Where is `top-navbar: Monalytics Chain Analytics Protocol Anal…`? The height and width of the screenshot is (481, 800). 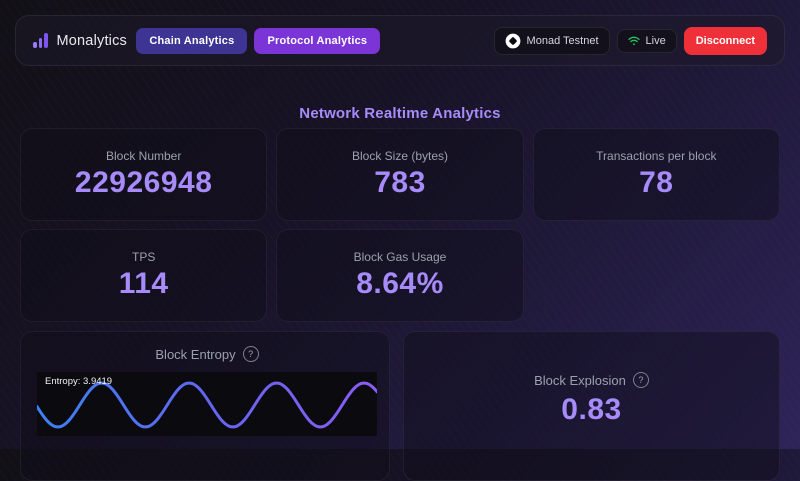 top-navbar: Monalytics Chain Analytics Protocol Anal… is located at coordinates (400, 40).